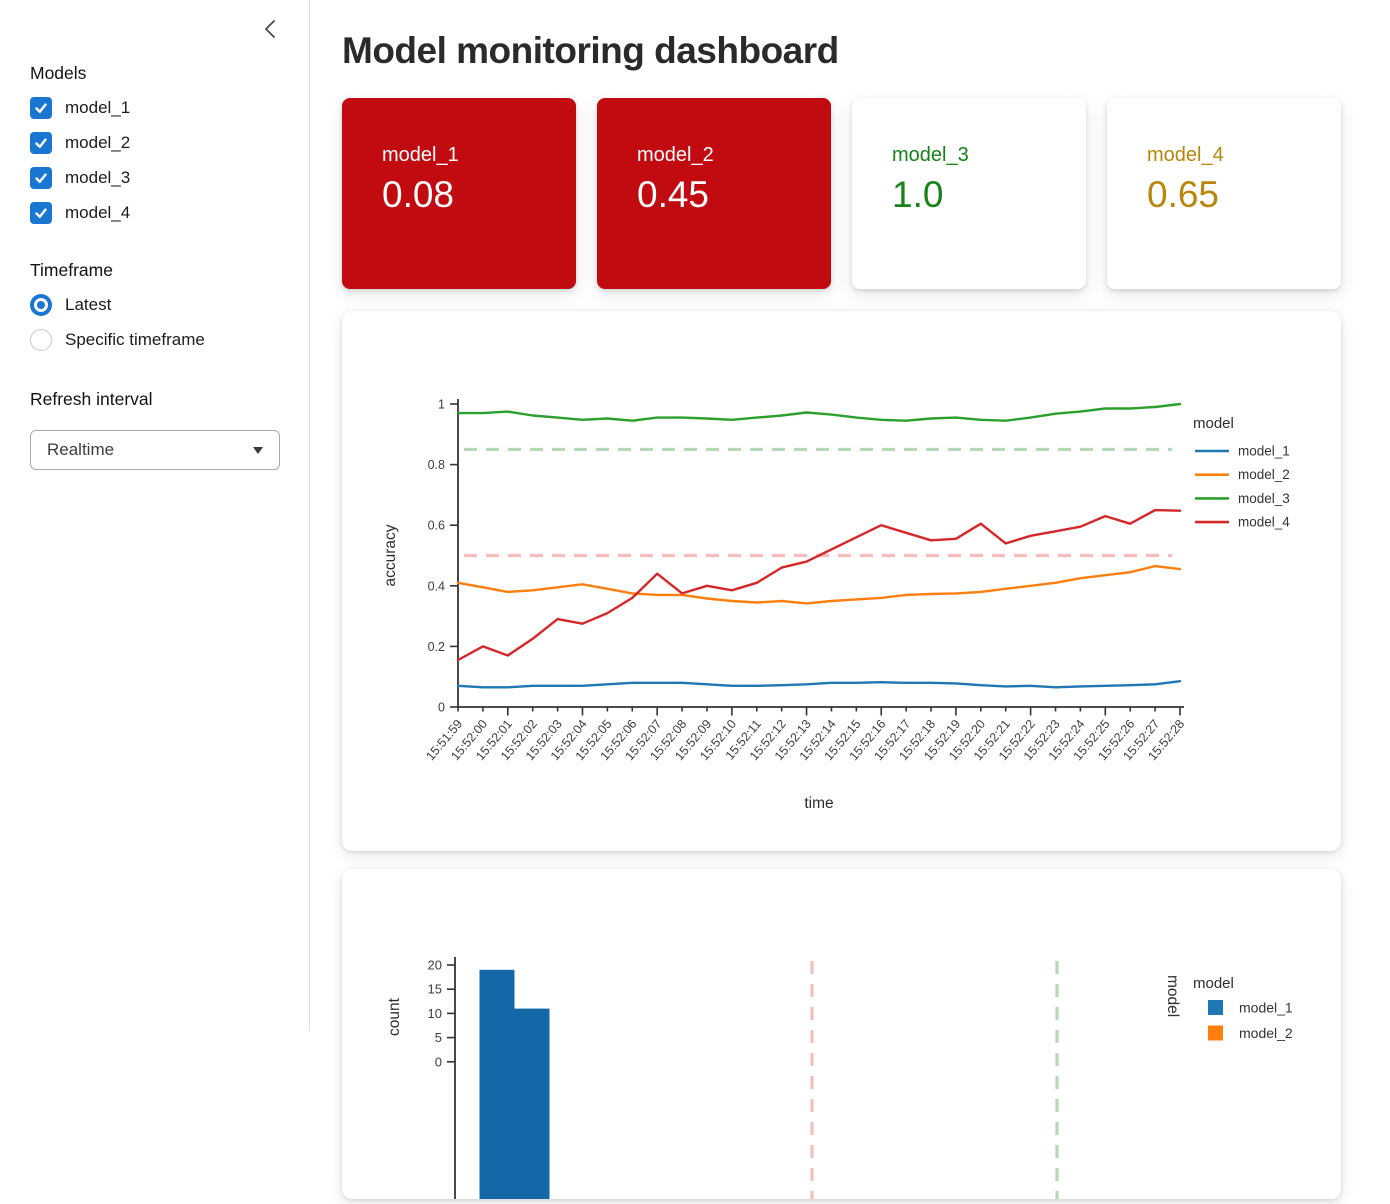 The image size is (1390, 1204). Describe the element at coordinates (394, 1016) in the screenshot. I see `y-axis-label: count` at that location.